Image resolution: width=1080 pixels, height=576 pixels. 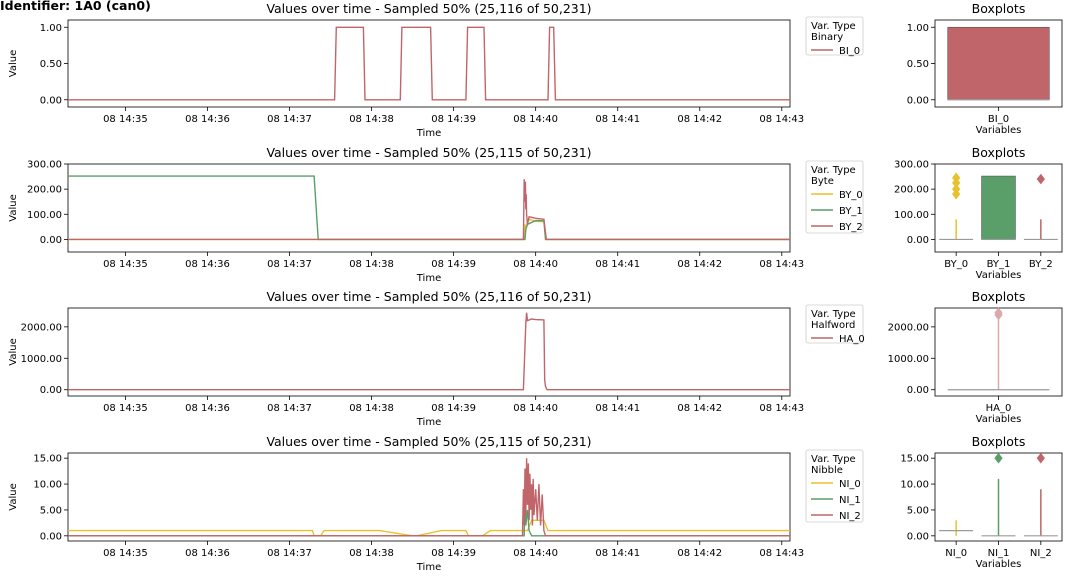 I want to click on box-ytick-label-1: 0.50, so click(x=918, y=64).